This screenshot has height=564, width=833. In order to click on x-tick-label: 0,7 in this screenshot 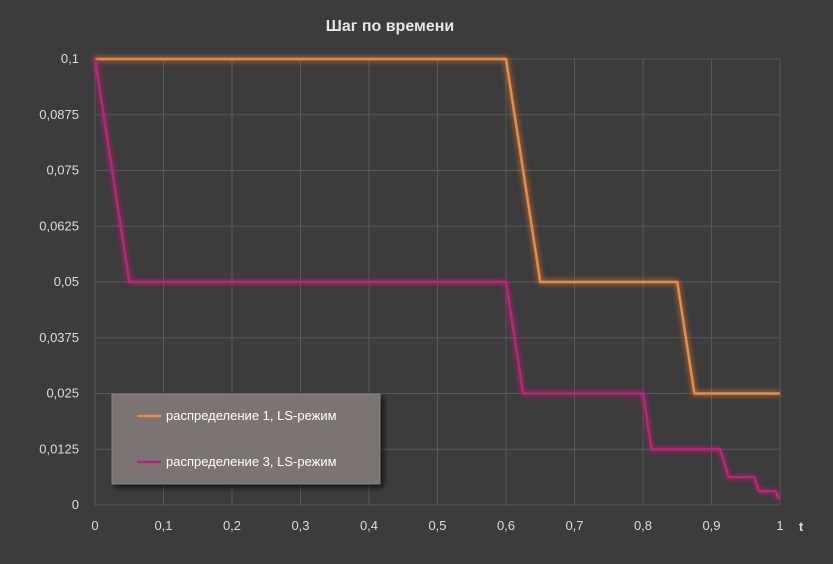, I will do `click(574, 525)`.